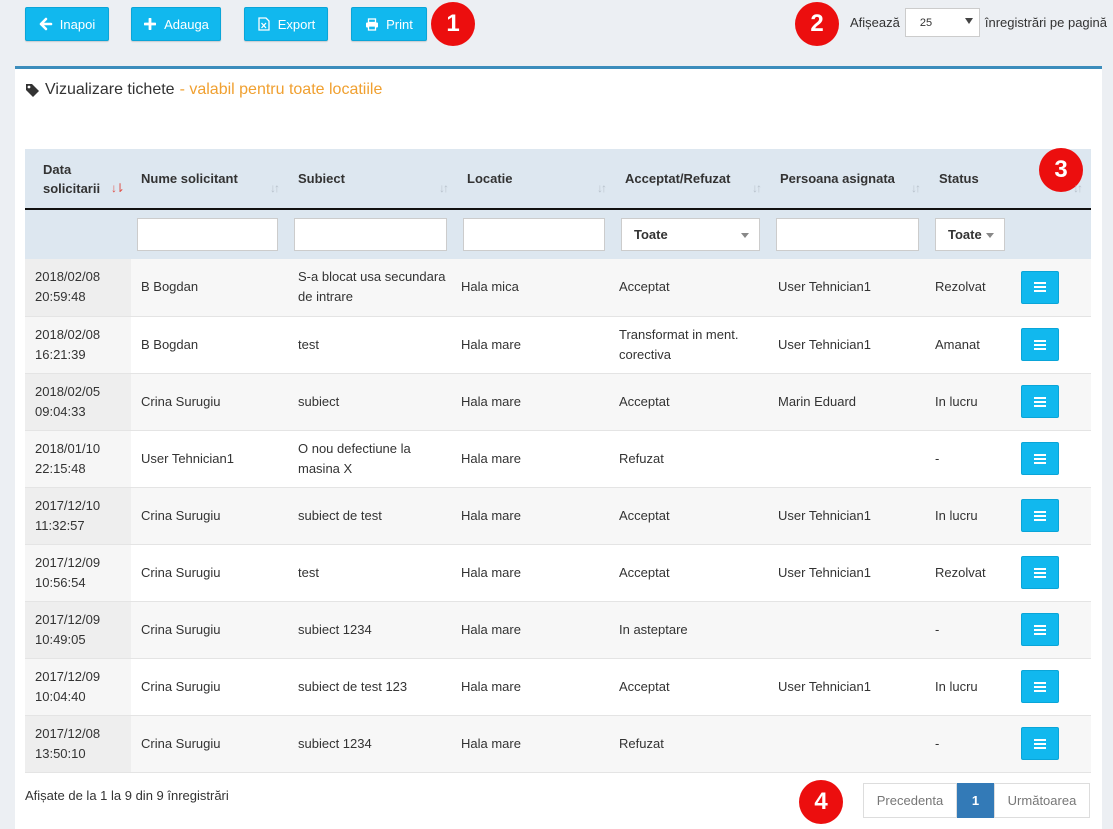 The image size is (1113, 829). What do you see at coordinates (150, 24) in the screenshot?
I see `plus-icon` at bounding box center [150, 24].